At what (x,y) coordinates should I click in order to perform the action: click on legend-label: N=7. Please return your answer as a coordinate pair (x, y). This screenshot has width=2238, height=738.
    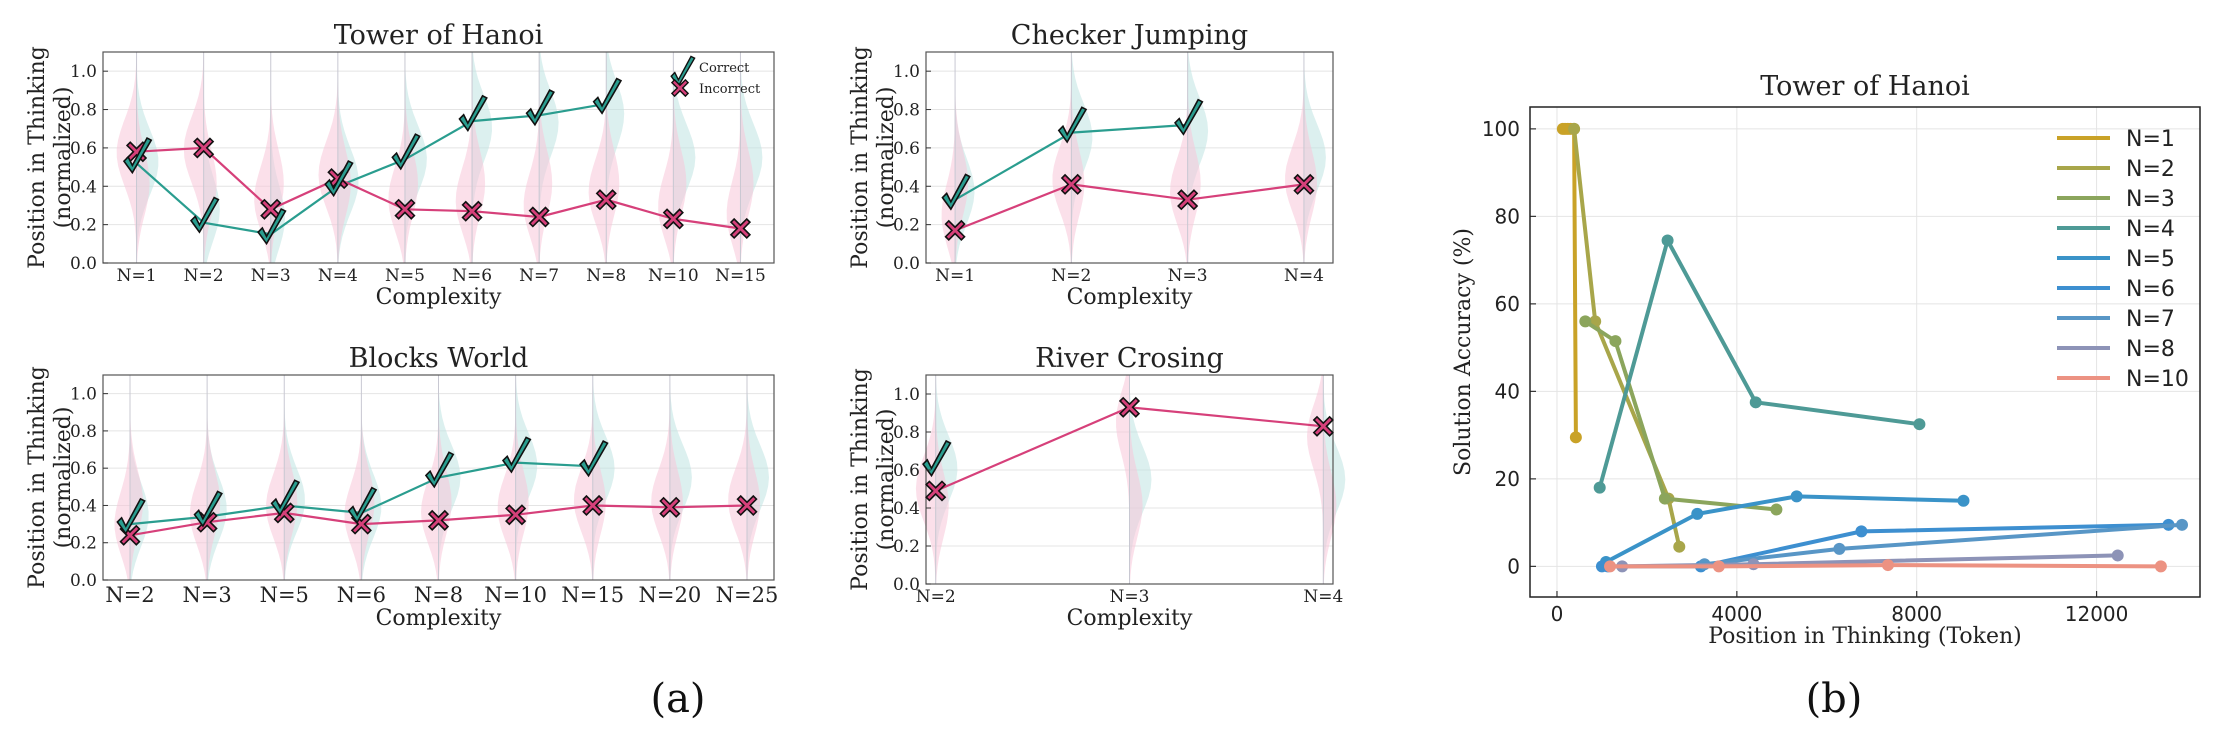
    Looking at the image, I should click on (2150, 319).